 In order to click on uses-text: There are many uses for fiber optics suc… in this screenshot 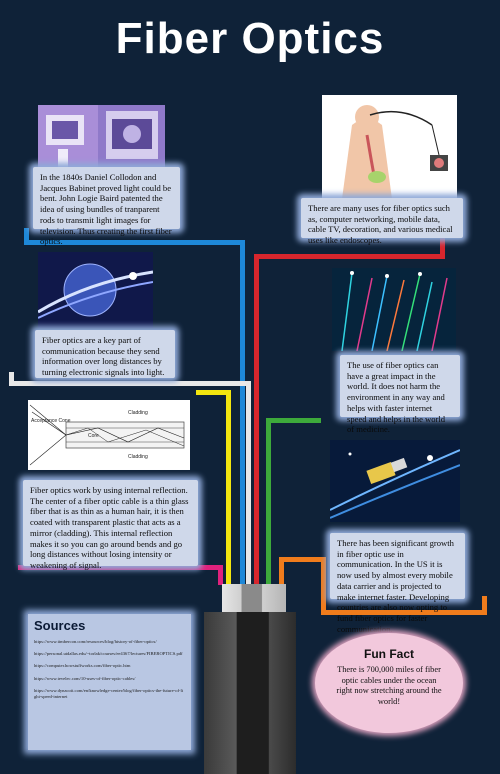, I will do `click(382, 221)`.